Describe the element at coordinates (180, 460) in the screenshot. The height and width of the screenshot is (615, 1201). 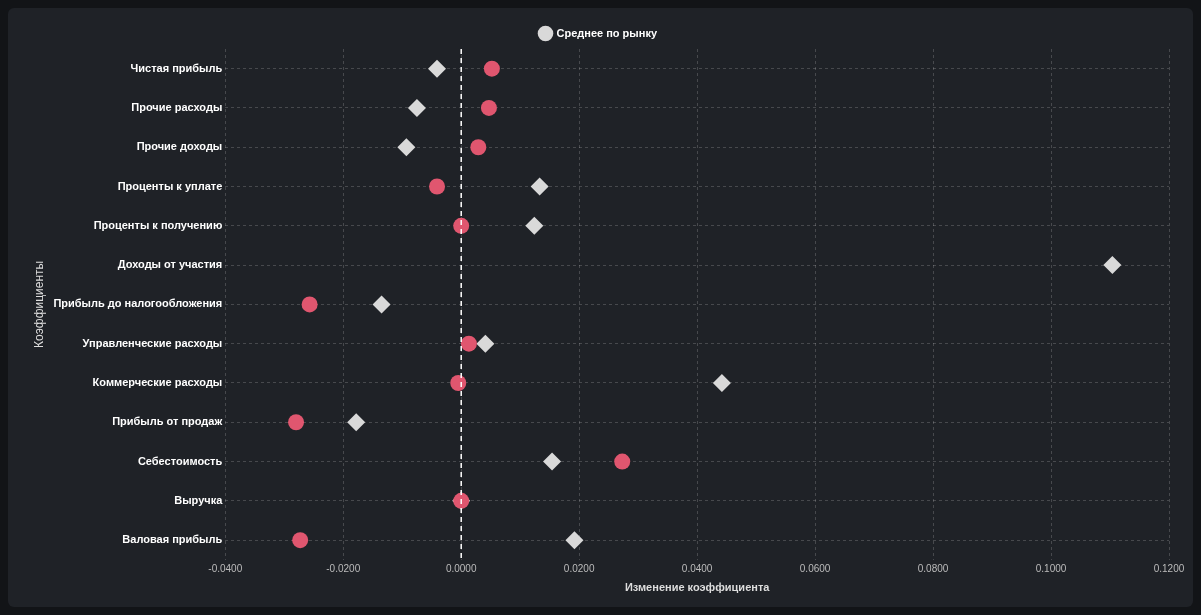
I see `y-tick-label: Себестоимость` at that location.